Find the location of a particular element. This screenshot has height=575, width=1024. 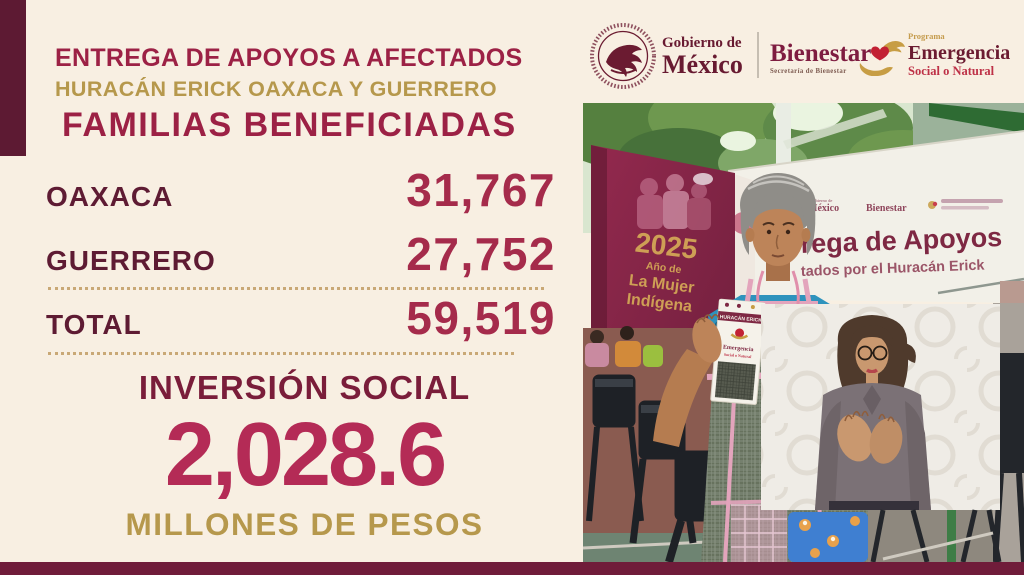

hands-heart-icon is located at coordinates (882, 58).